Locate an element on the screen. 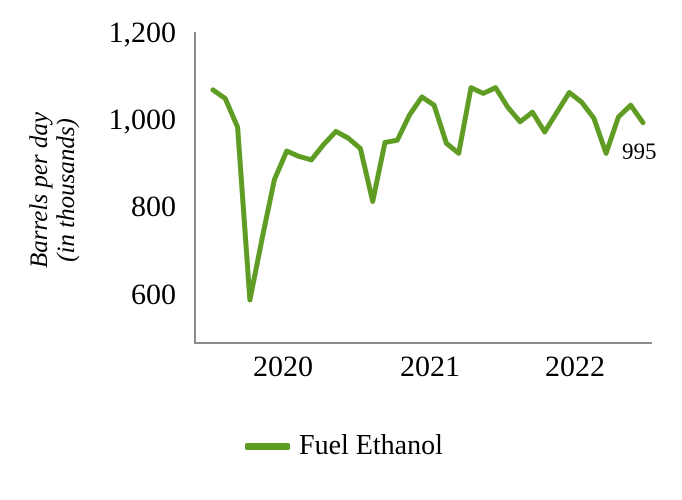 This screenshot has height=500, width=682. y-tick-1000: 1,000 is located at coordinates (142, 119).